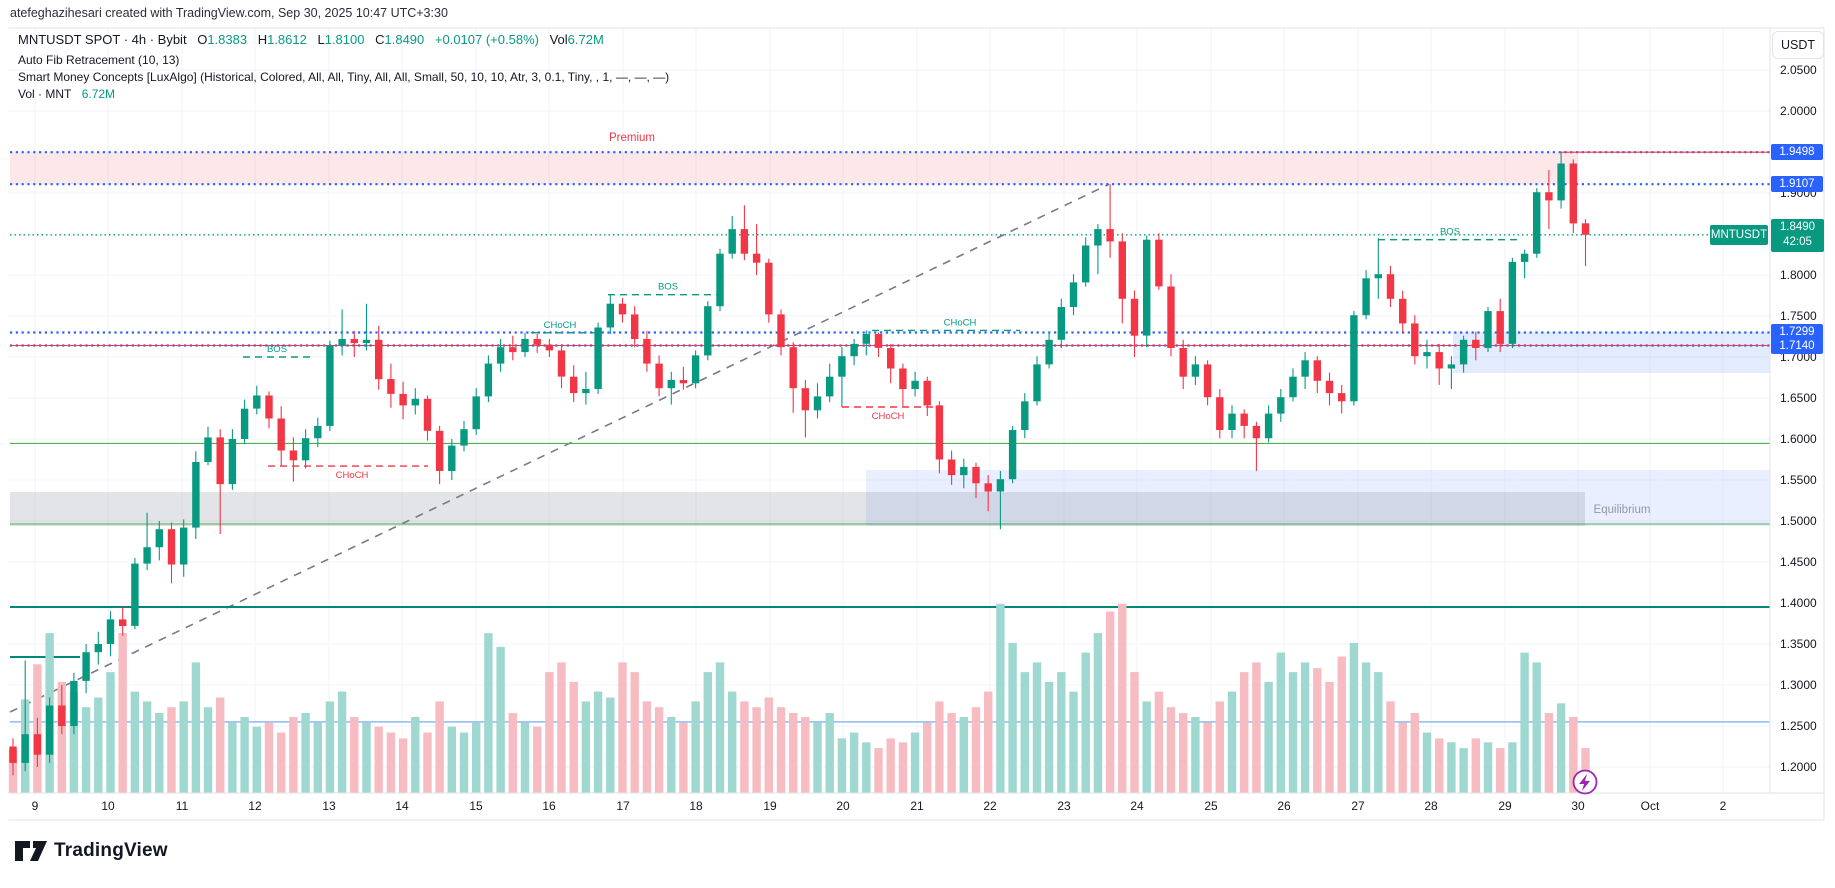 This screenshot has width=1835, height=888. Describe the element at coordinates (321, 39) in the screenshot. I see `ohlc-l-label: L` at that location.